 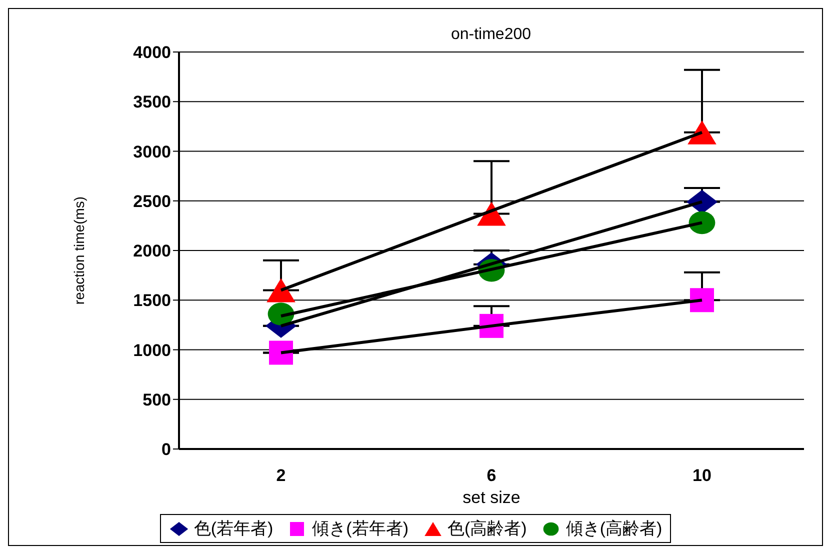 I want to click on x-tick-label: 10, so click(x=702, y=476).